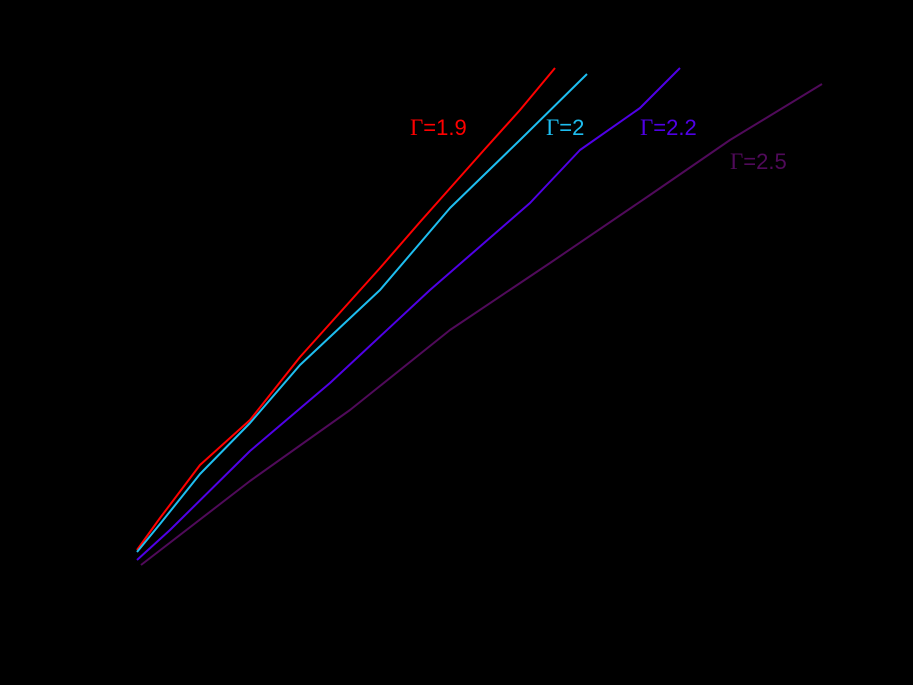  I want to click on series-label-gamma-2-5: Γ=2.5, so click(758, 161).